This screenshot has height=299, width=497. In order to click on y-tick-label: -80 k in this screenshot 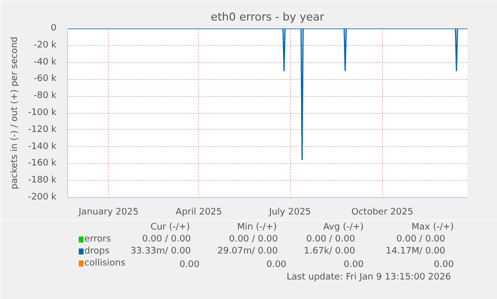, I will do `click(46, 96)`.